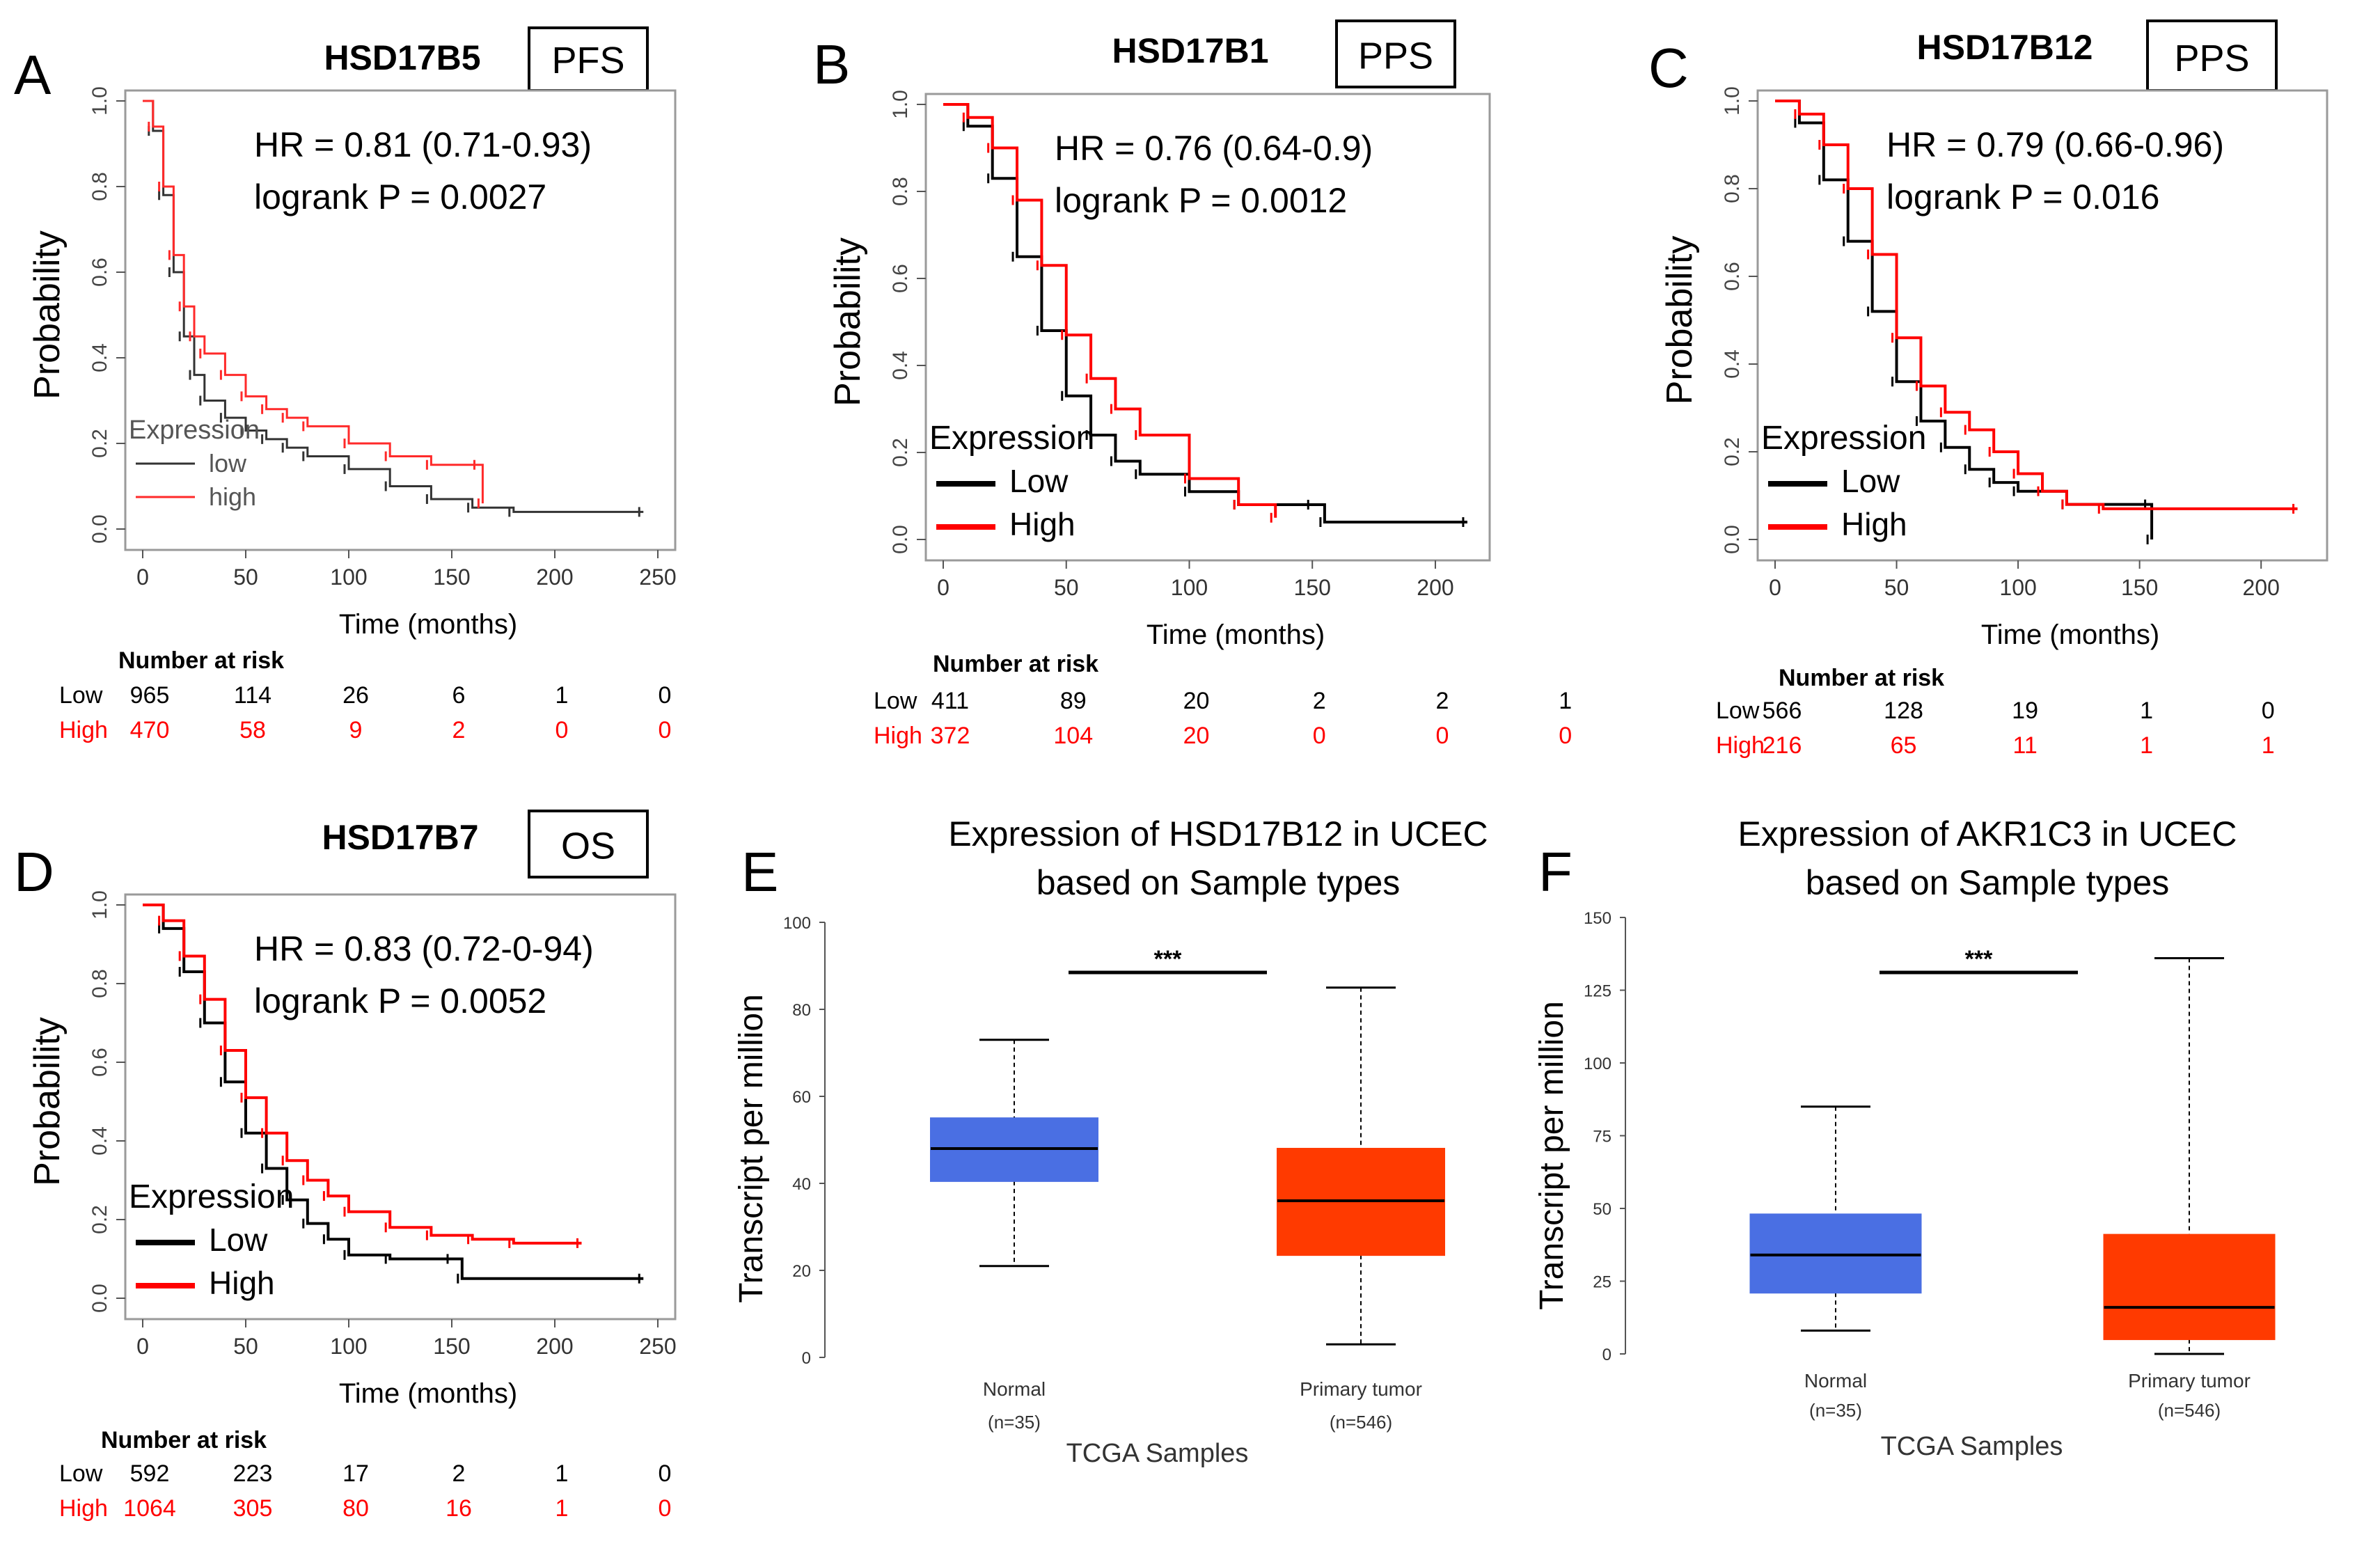 This screenshot has width=2380, height=1553. What do you see at coordinates (402, 57) in the screenshot?
I see `gene-title: HSD17B5` at bounding box center [402, 57].